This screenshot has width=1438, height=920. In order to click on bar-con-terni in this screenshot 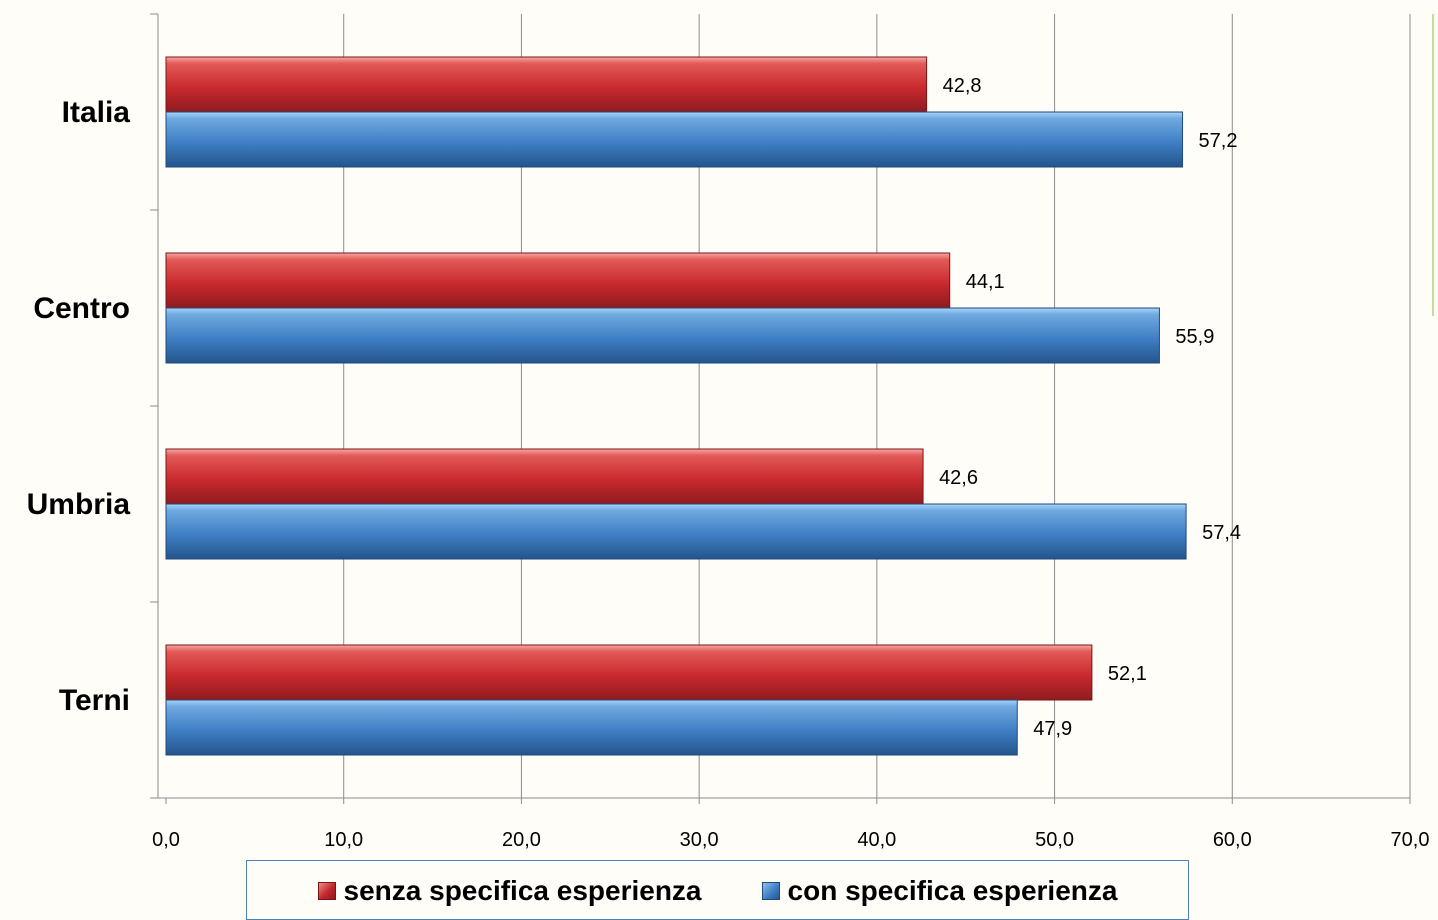, I will do `click(591, 727)`.